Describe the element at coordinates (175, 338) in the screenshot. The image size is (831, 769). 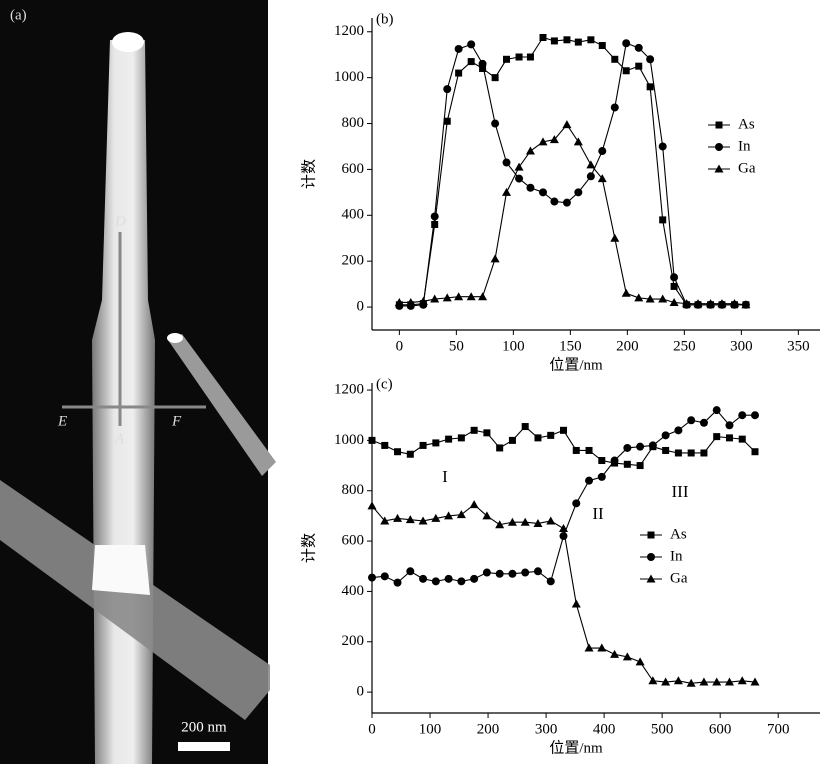
I see `small-wire-tip` at that location.